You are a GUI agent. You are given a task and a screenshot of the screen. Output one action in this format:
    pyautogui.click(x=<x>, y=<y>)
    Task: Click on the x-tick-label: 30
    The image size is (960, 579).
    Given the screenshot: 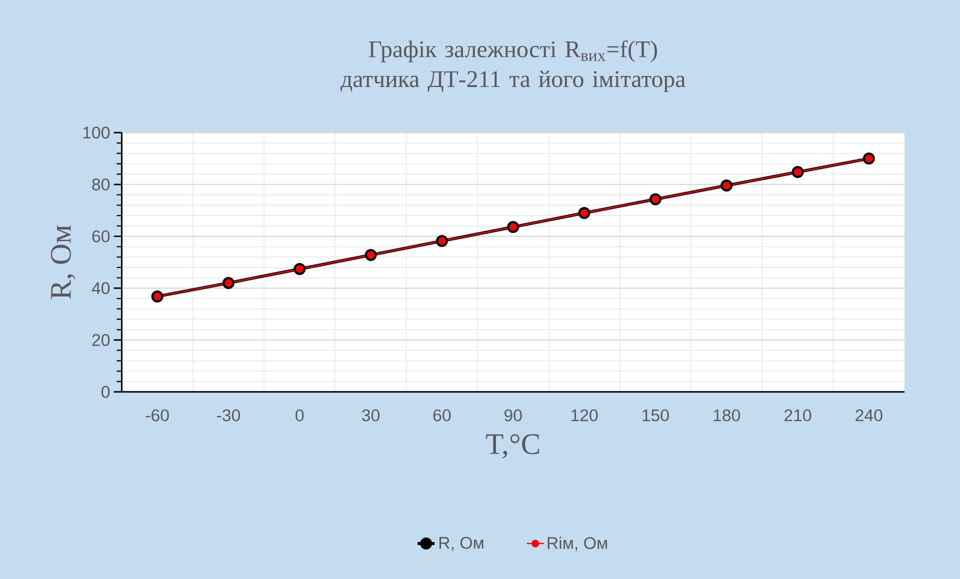 What is the action you would take?
    pyautogui.click(x=371, y=415)
    